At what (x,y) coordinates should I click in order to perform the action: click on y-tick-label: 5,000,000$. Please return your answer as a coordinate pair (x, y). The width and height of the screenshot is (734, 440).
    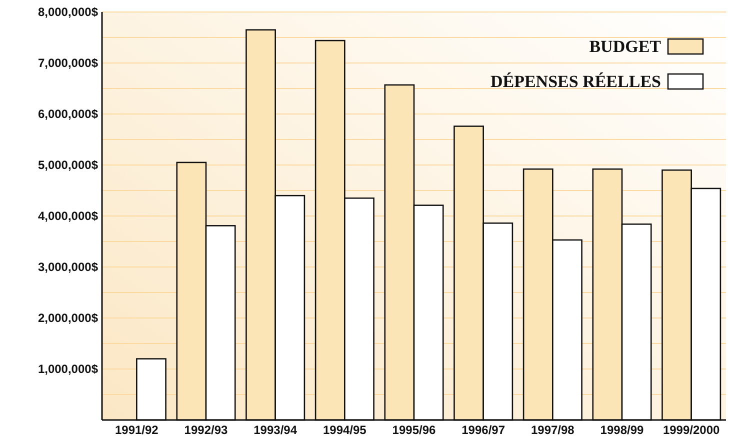
    Looking at the image, I should click on (68, 165).